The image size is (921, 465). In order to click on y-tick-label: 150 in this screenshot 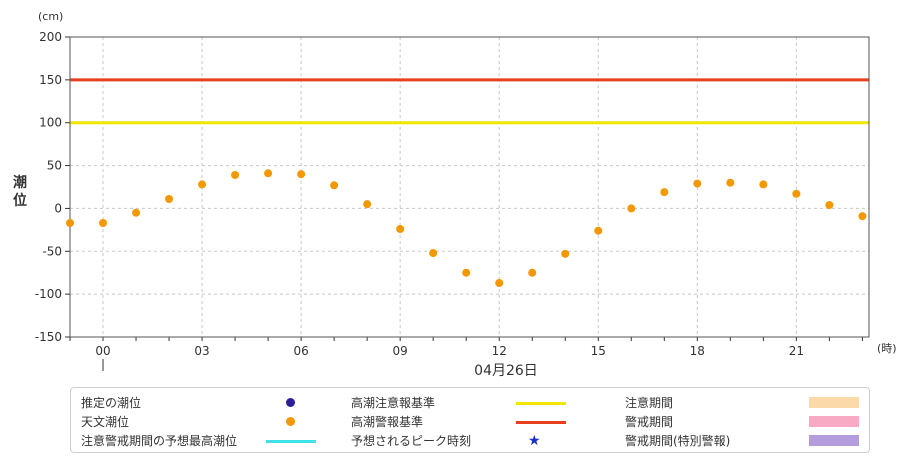, I will do `click(50, 80)`.